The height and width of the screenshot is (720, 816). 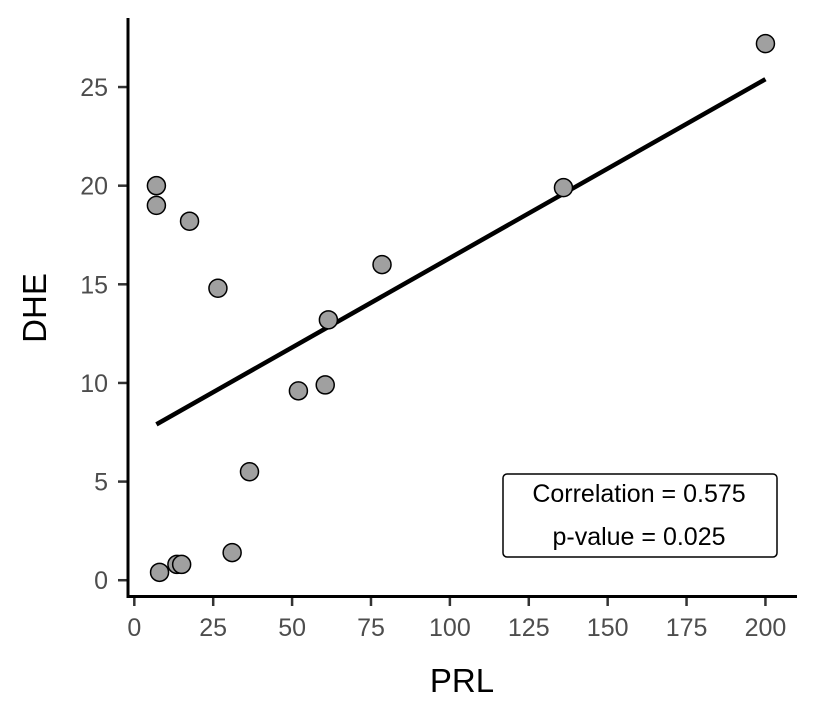 What do you see at coordinates (292, 628) in the screenshot?
I see `x-tick-label: 50` at bounding box center [292, 628].